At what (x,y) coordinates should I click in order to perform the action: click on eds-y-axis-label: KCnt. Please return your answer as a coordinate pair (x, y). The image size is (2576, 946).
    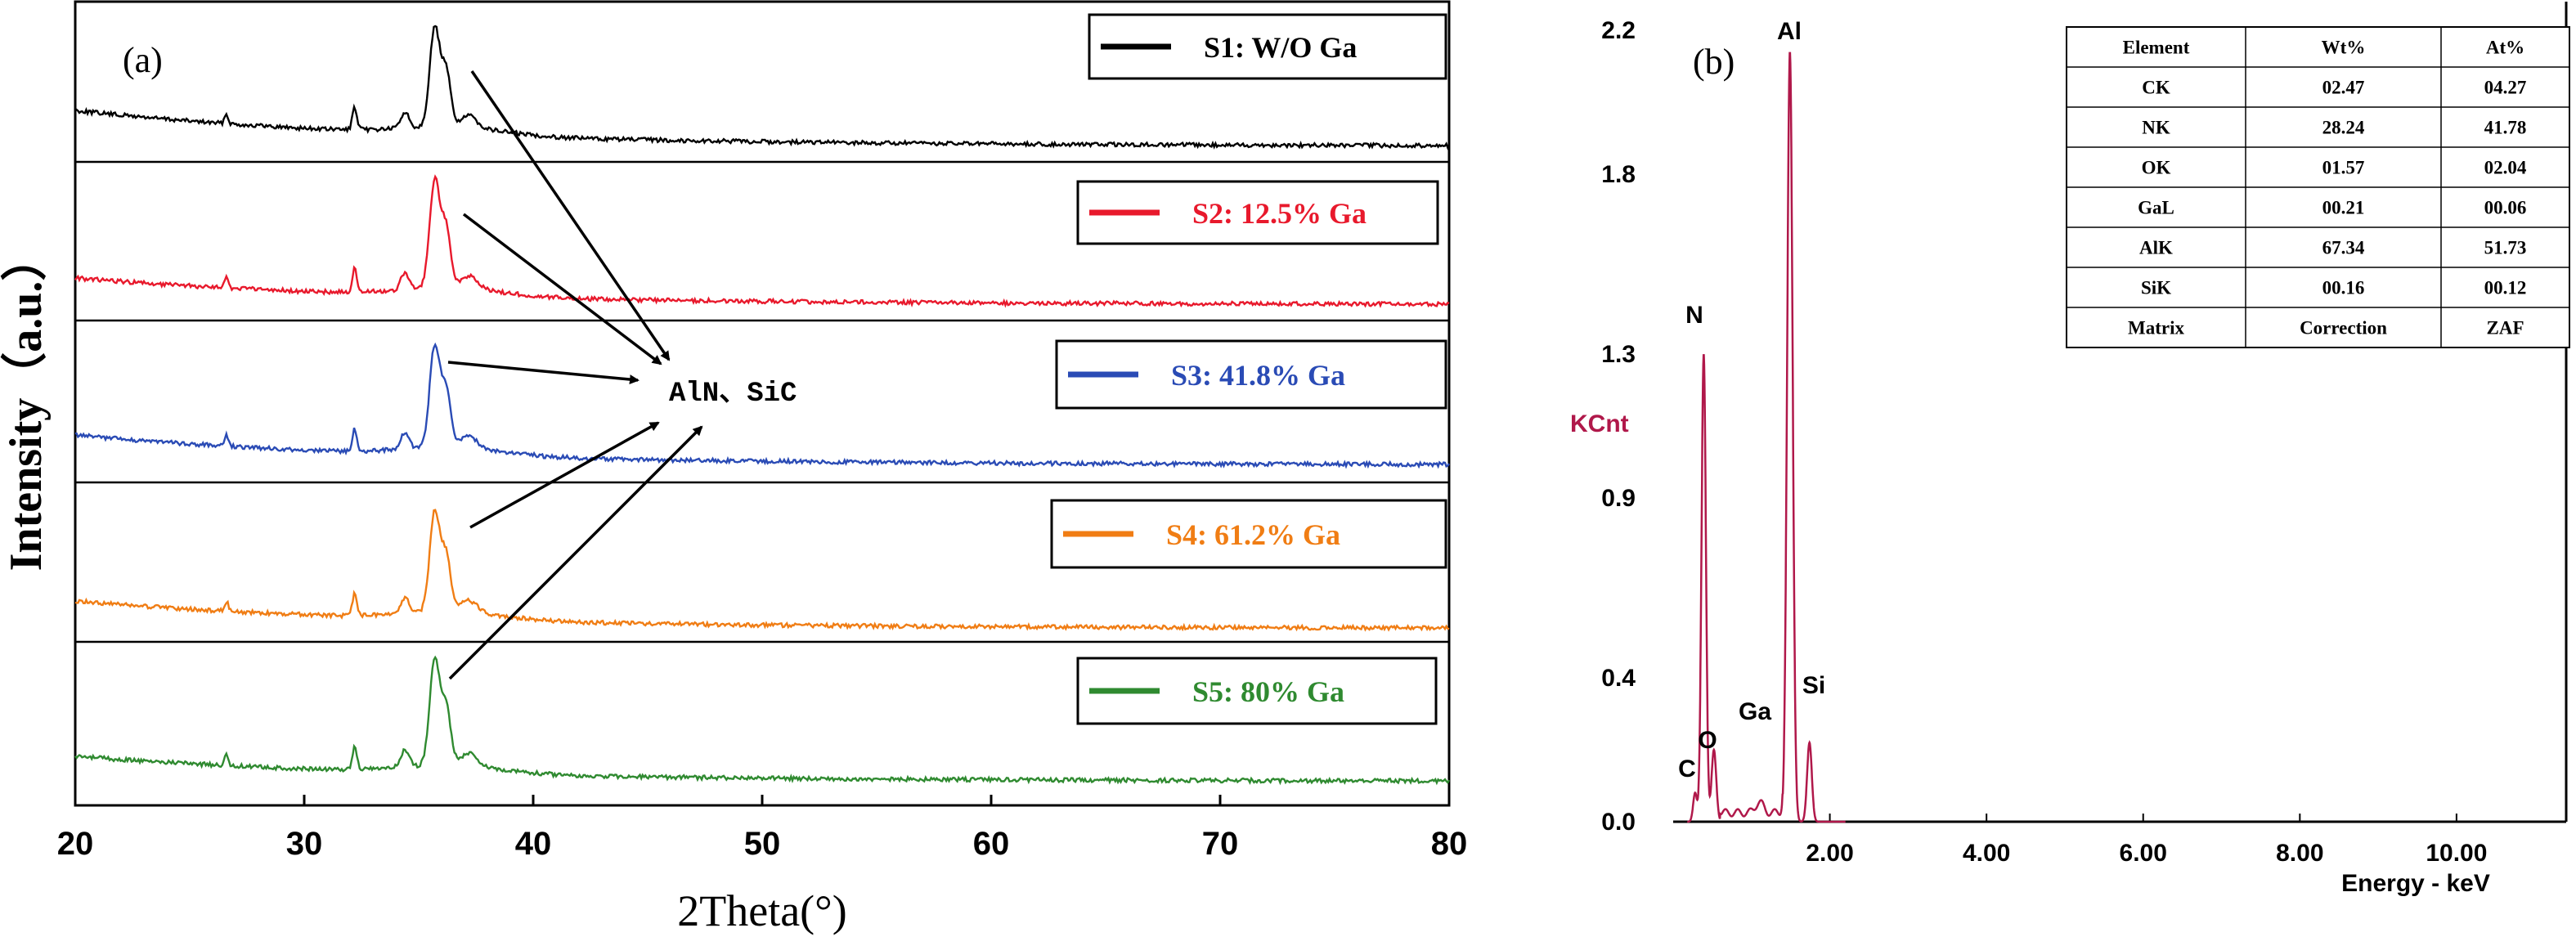
    Looking at the image, I should click on (1599, 423).